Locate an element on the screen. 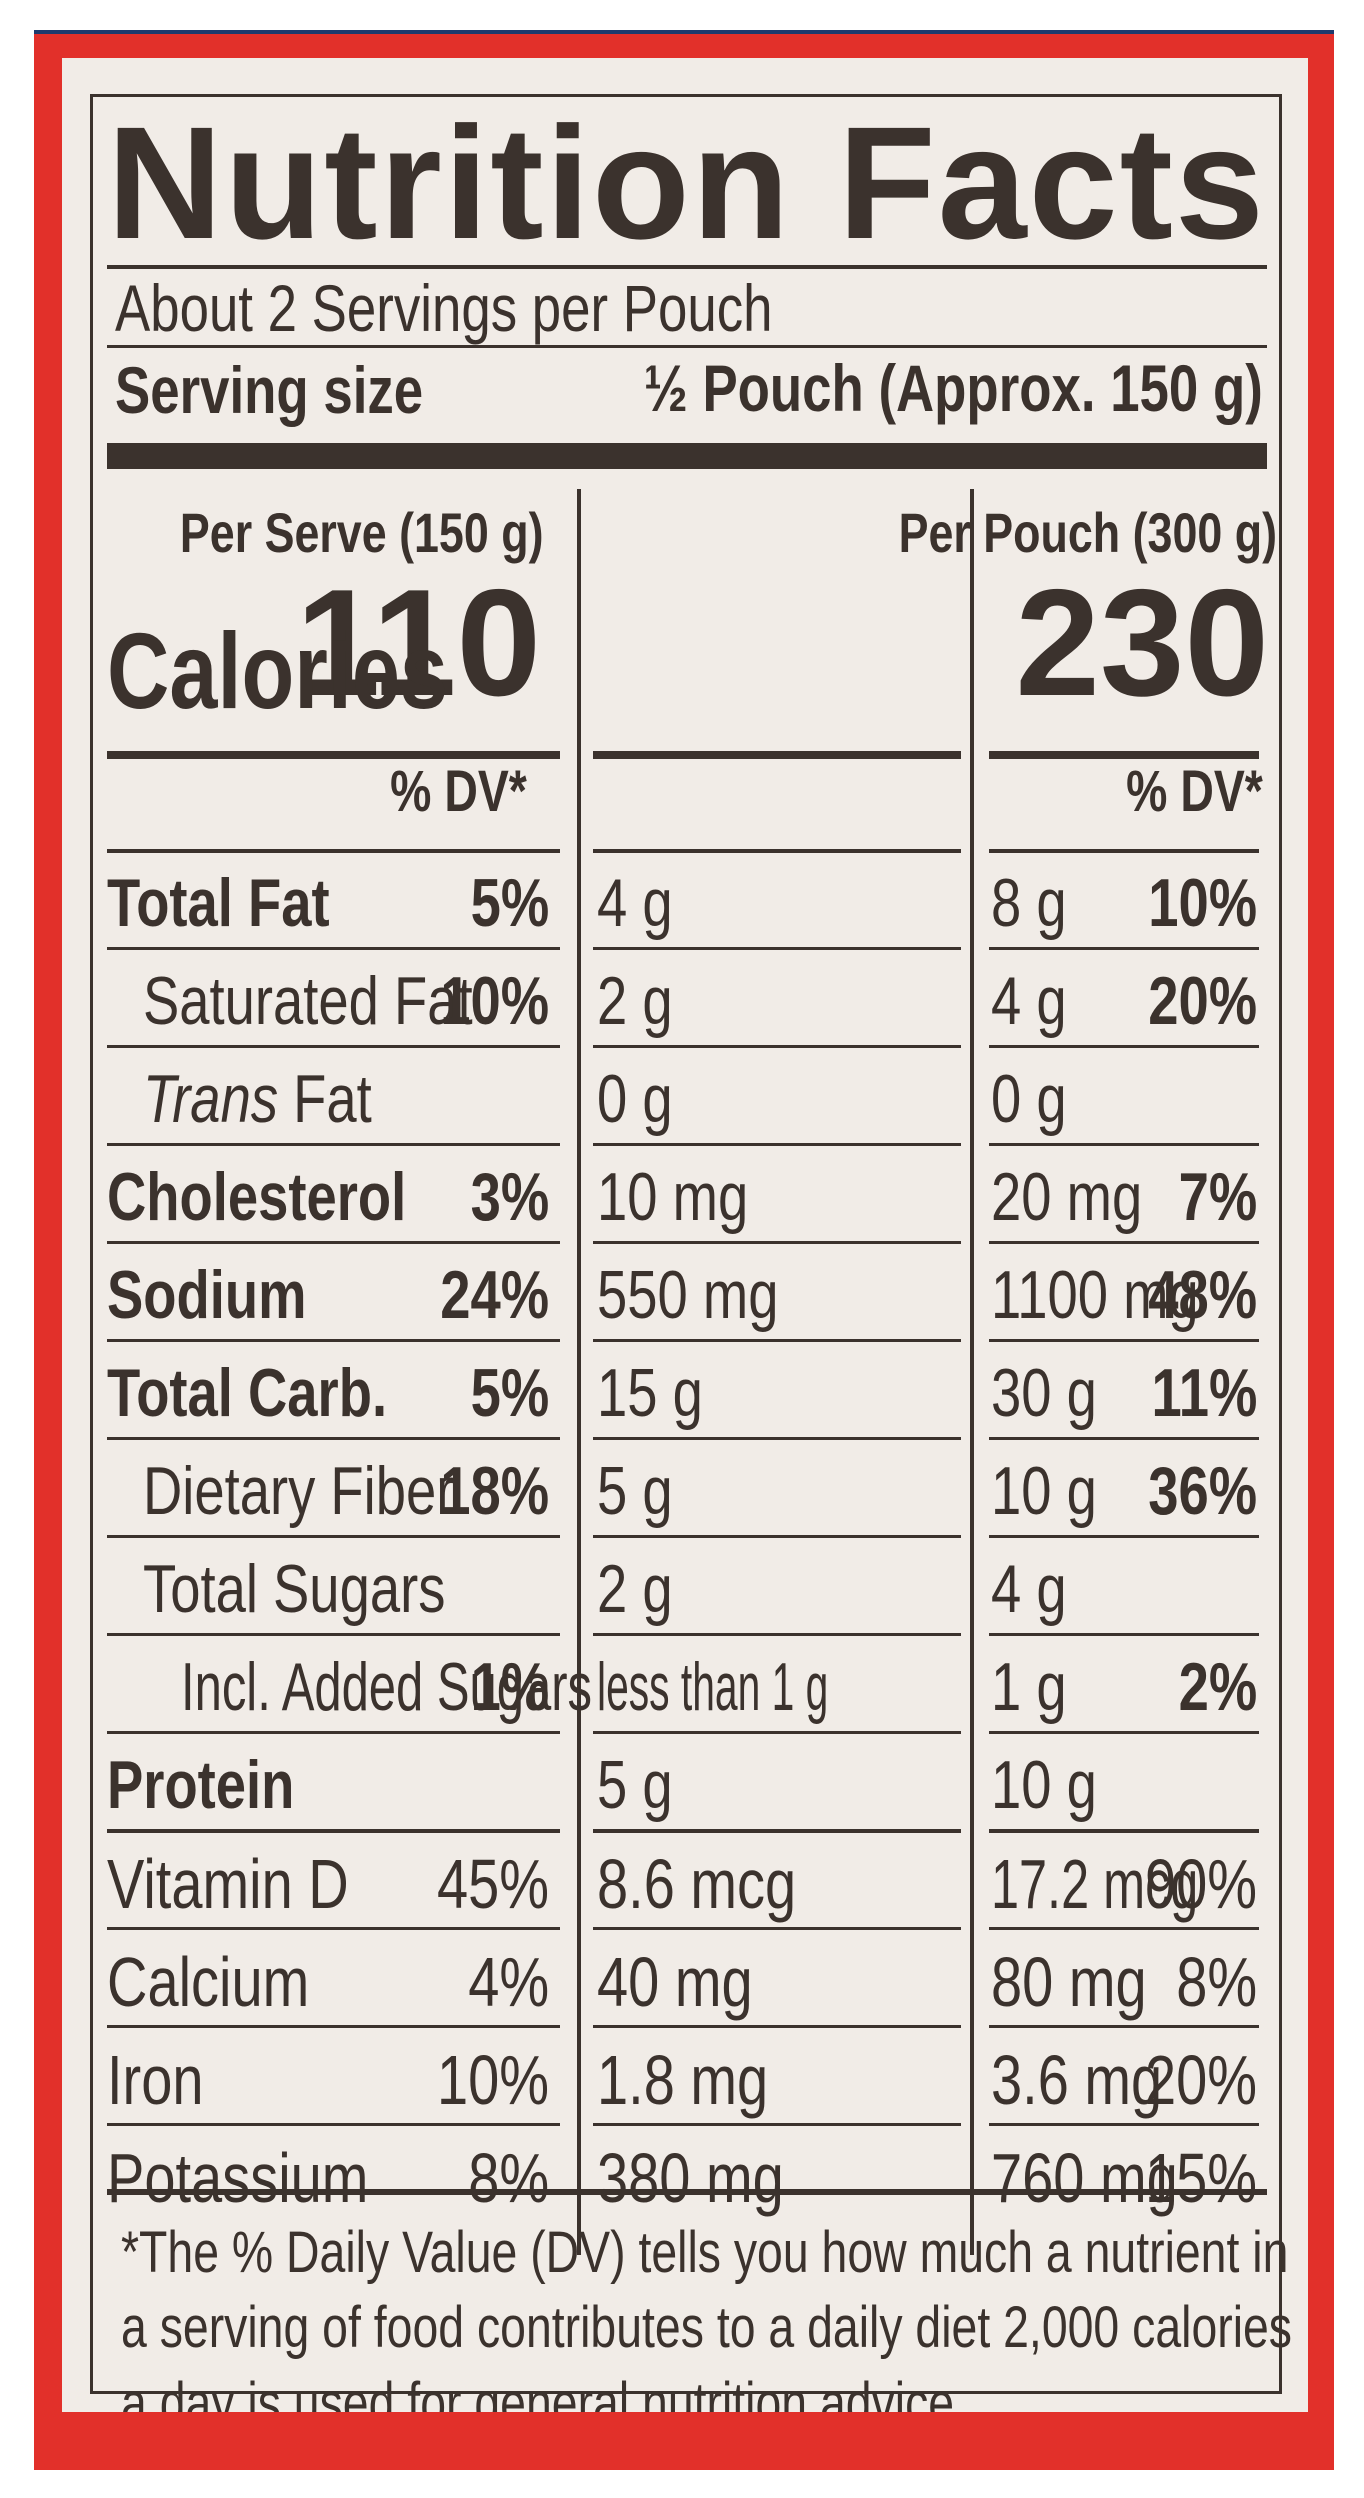 Image resolution: width=1364 pixels, height=2498 pixels. nutrient-label: Incl. Added Sugars is located at coordinates (386, 1687).